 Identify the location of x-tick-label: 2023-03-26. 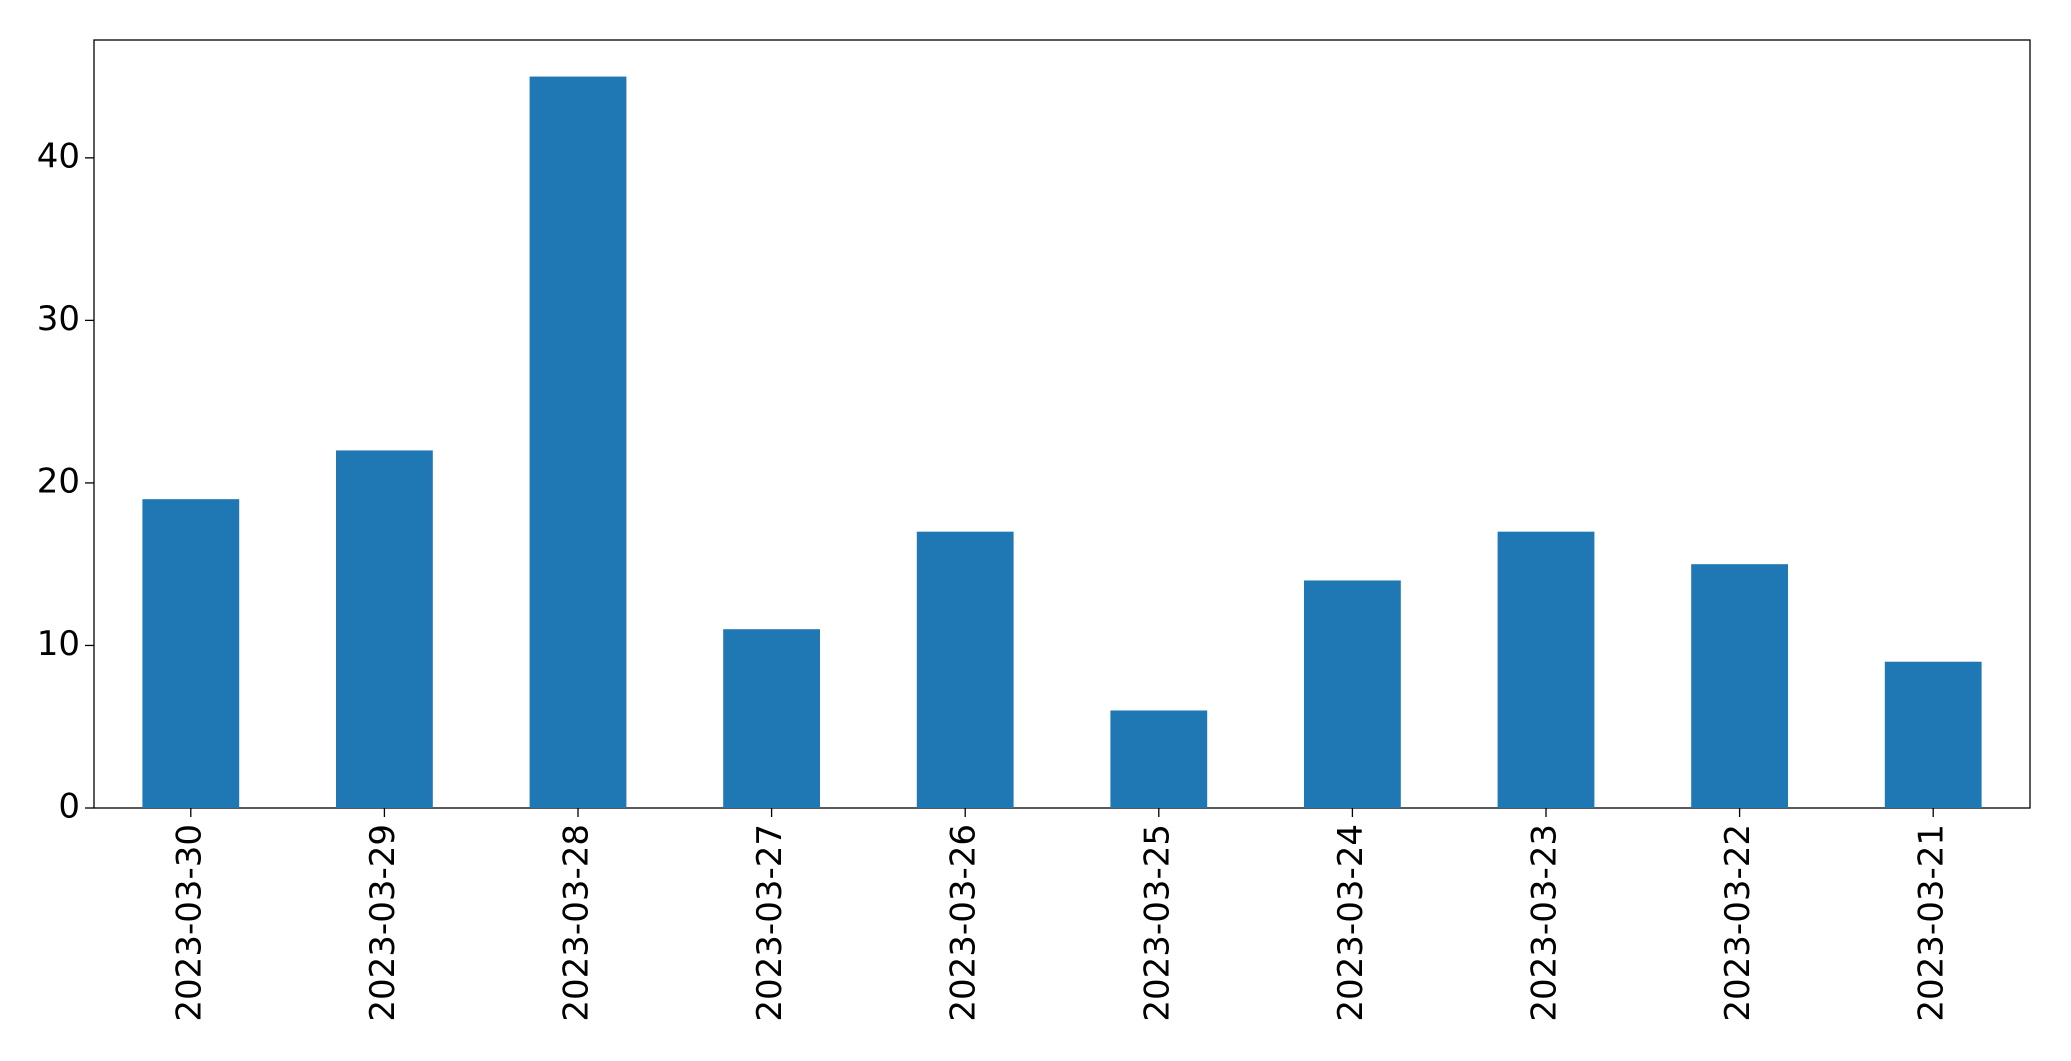
(964, 923).